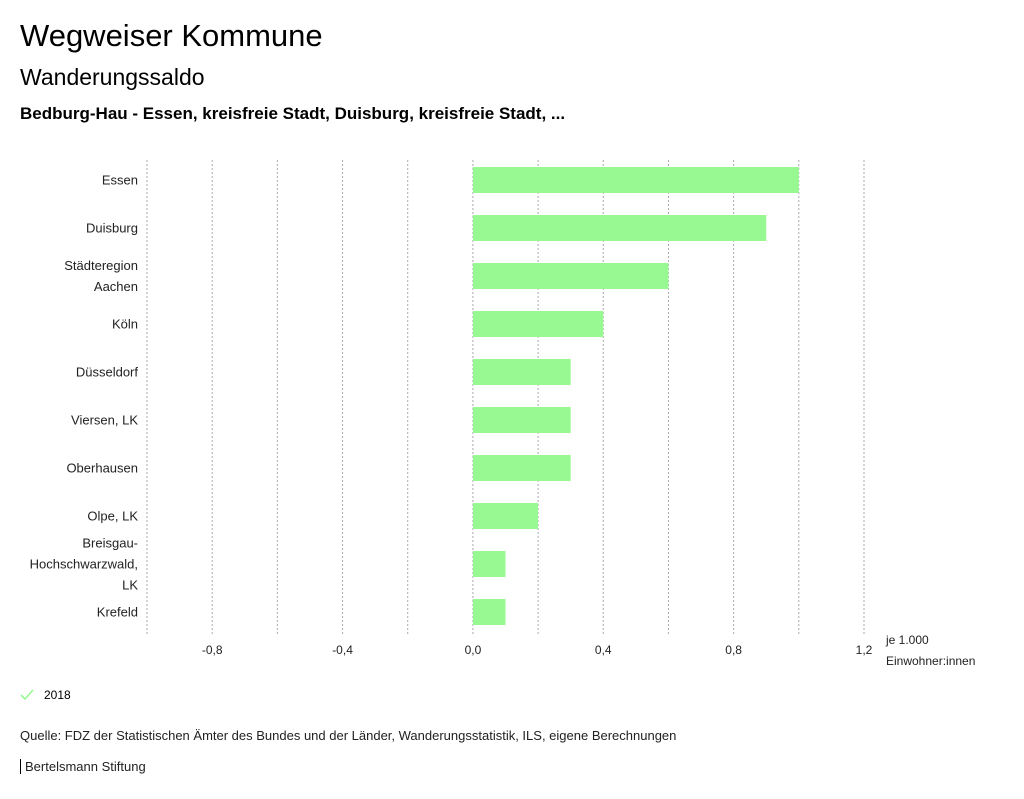 The width and height of the screenshot is (1024, 799). I want to click on page-title: Wegweiser Kommune, so click(171, 35).